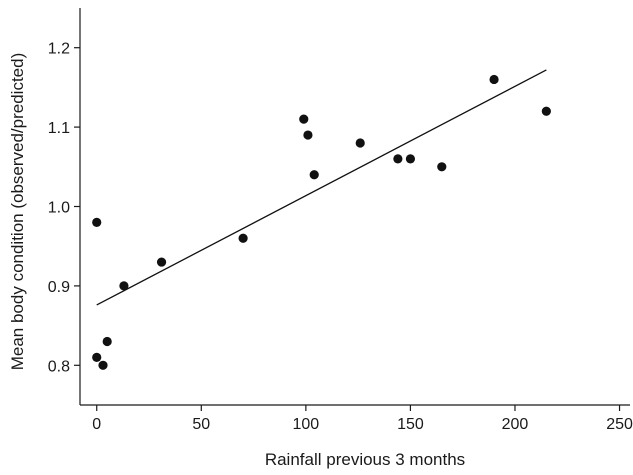  I want to click on x-tick-label: 150, so click(410, 424).